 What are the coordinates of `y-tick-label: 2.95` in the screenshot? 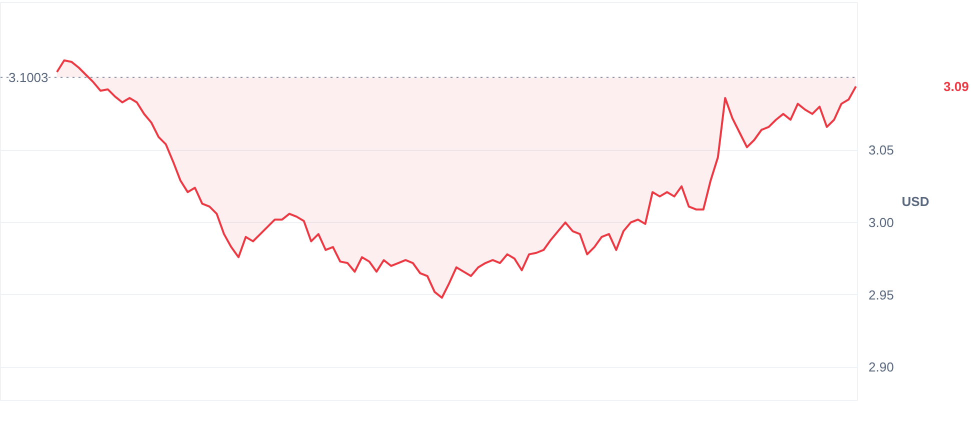 It's located at (881, 294).